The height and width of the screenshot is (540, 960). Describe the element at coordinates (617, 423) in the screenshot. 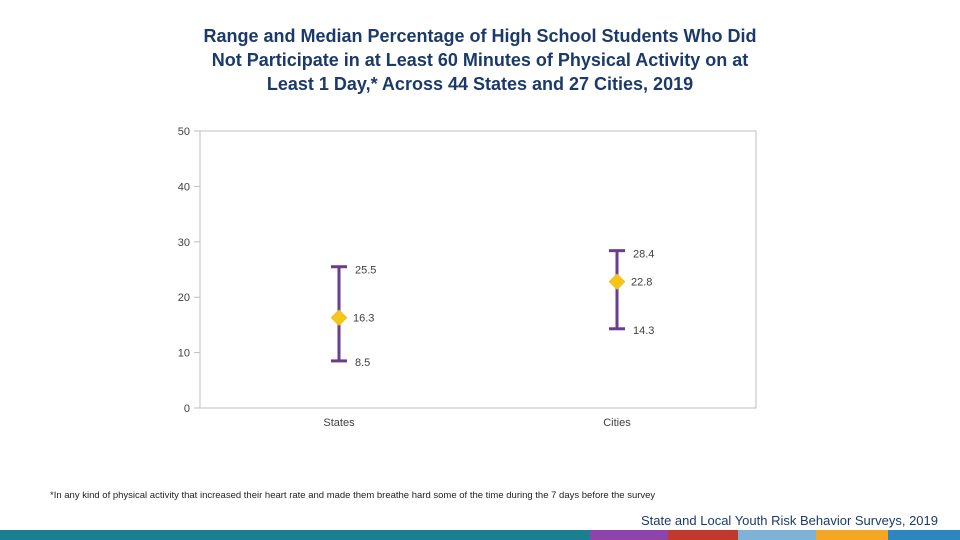

I see `x-tick-label: Cities` at that location.